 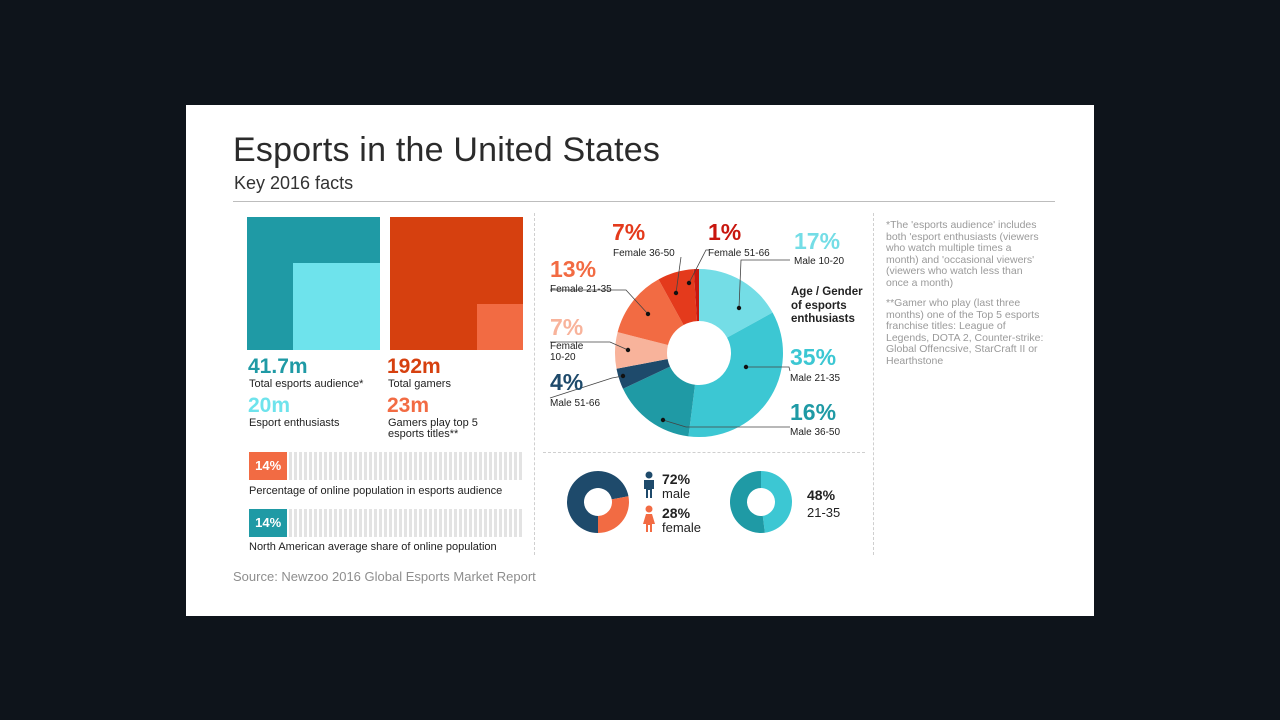 What do you see at coordinates (386, 466) in the screenshot?
I see `audience-share-bar: 14%` at bounding box center [386, 466].